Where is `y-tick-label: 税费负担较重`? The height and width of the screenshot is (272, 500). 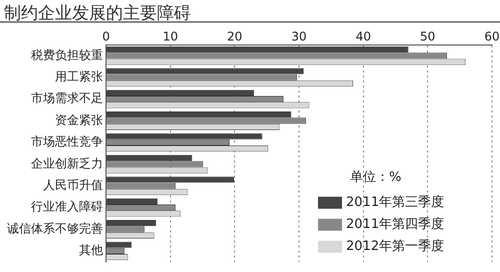 y-tick-label: 税费负担较重 is located at coordinates (67, 55).